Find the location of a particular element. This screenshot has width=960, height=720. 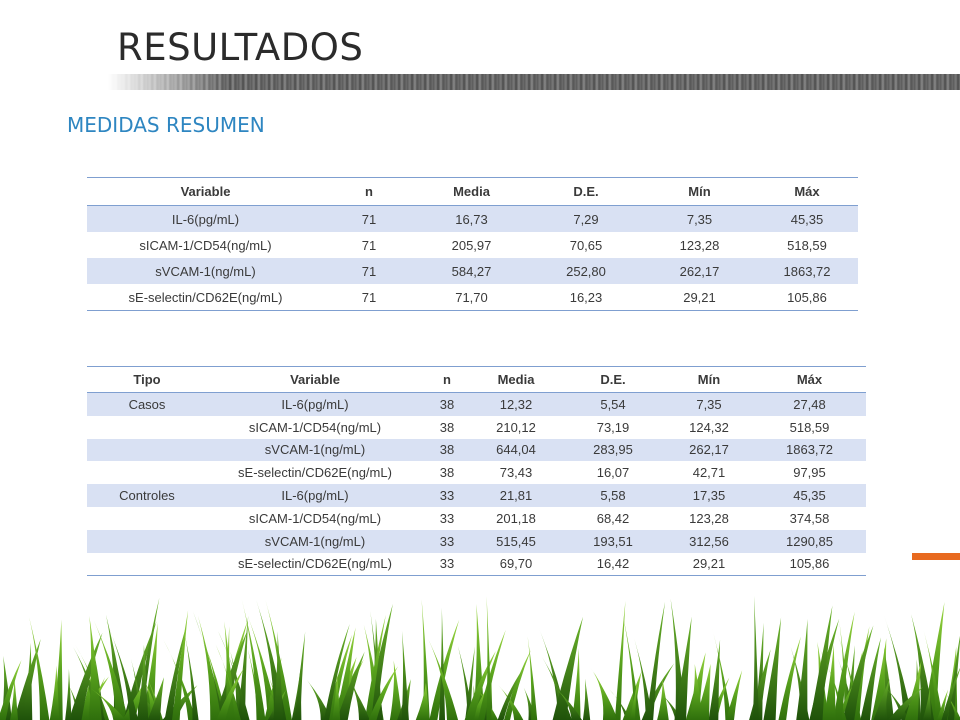

table-cell: 210,12 is located at coordinates (516, 427).